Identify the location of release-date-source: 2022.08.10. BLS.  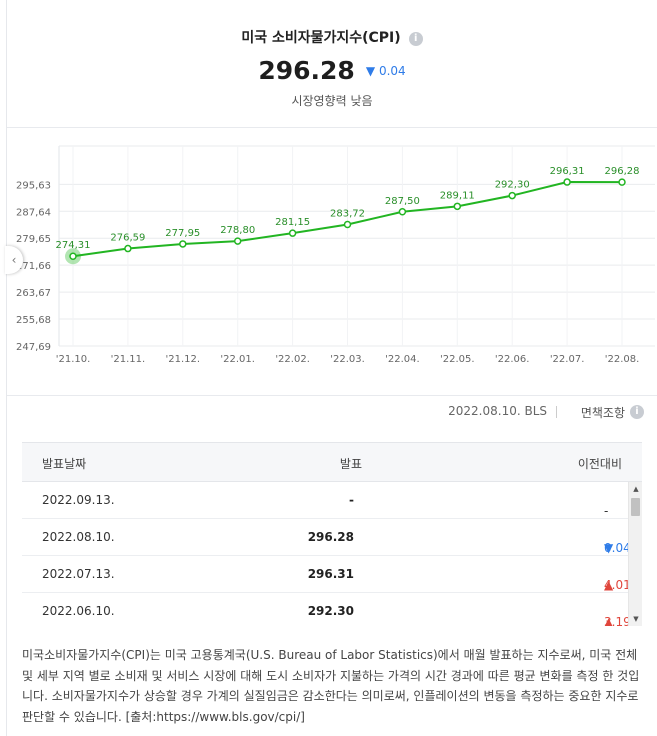
(497, 411).